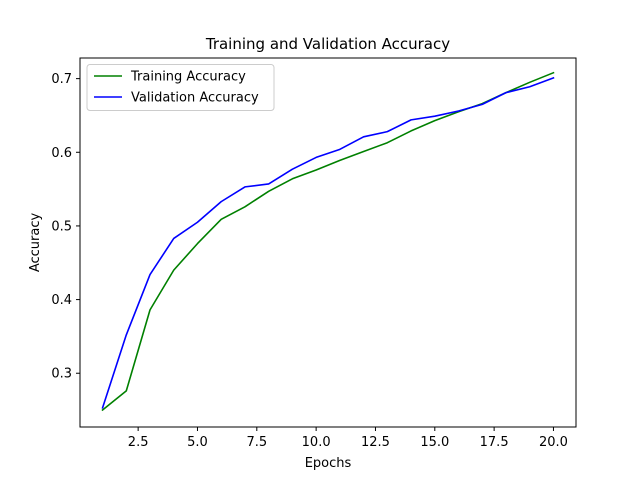  Describe the element at coordinates (195, 98) in the screenshot. I see `legend-label: Validation Accuracy` at that location.